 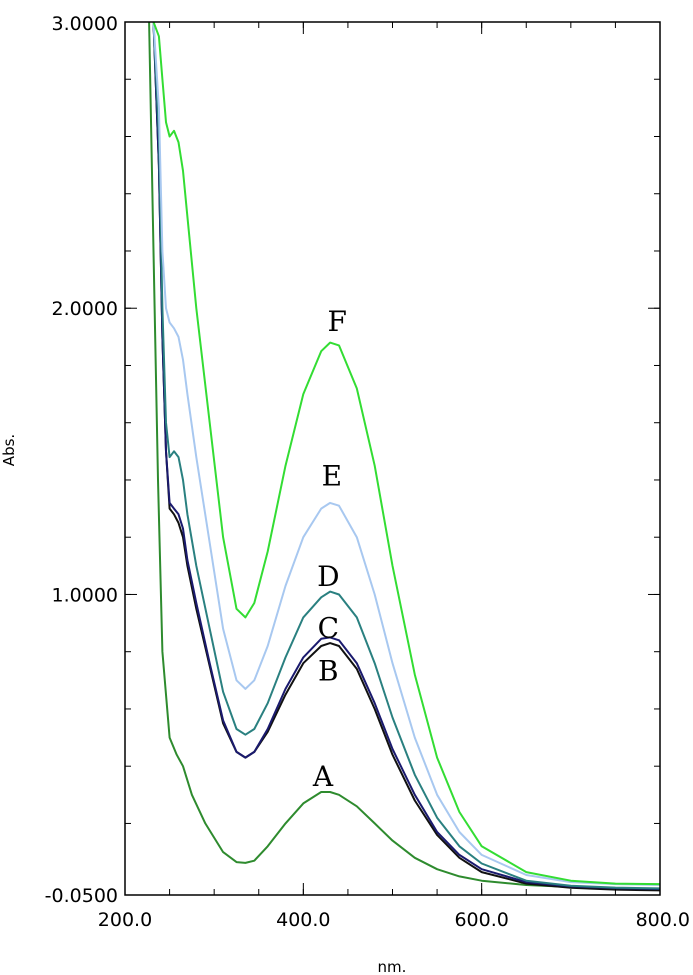 I want to click on x-tick-label: 600.0, so click(x=481, y=920).